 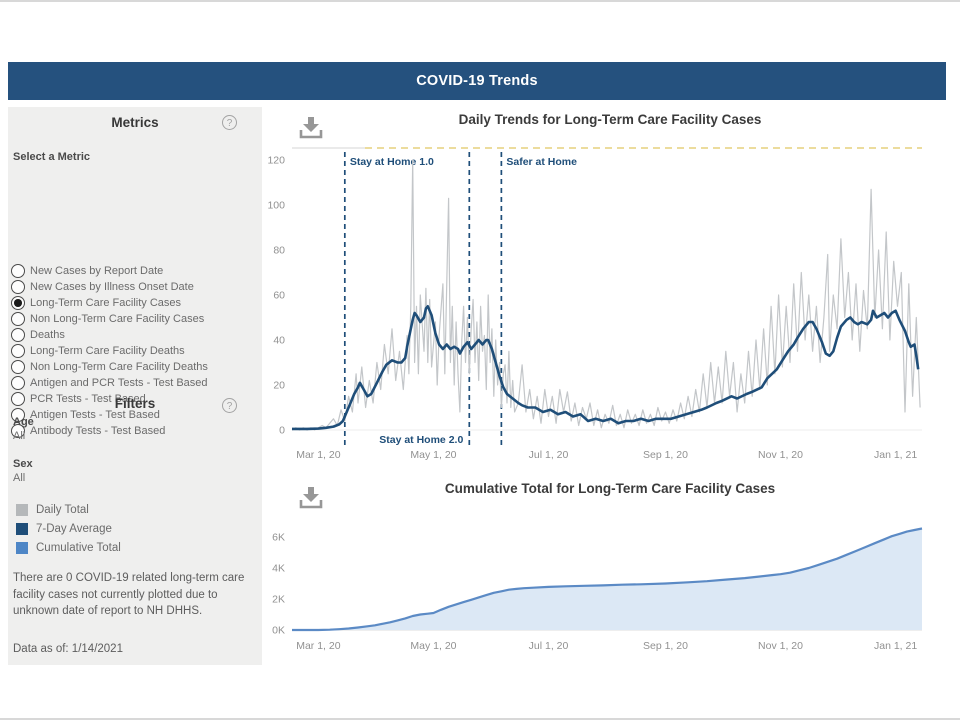 What do you see at coordinates (278, 569) in the screenshot?
I see `svg-text: 4K` at bounding box center [278, 569].